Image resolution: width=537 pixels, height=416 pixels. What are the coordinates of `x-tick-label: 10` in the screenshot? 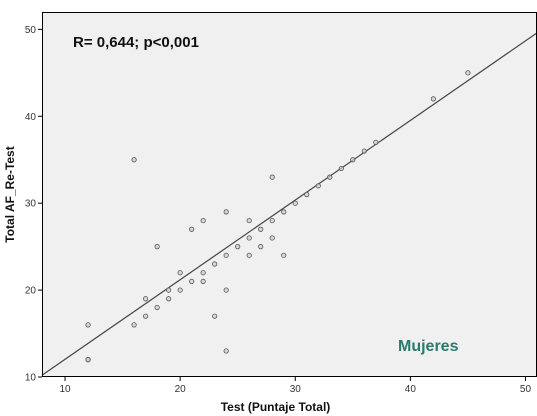 It's located at (65, 389).